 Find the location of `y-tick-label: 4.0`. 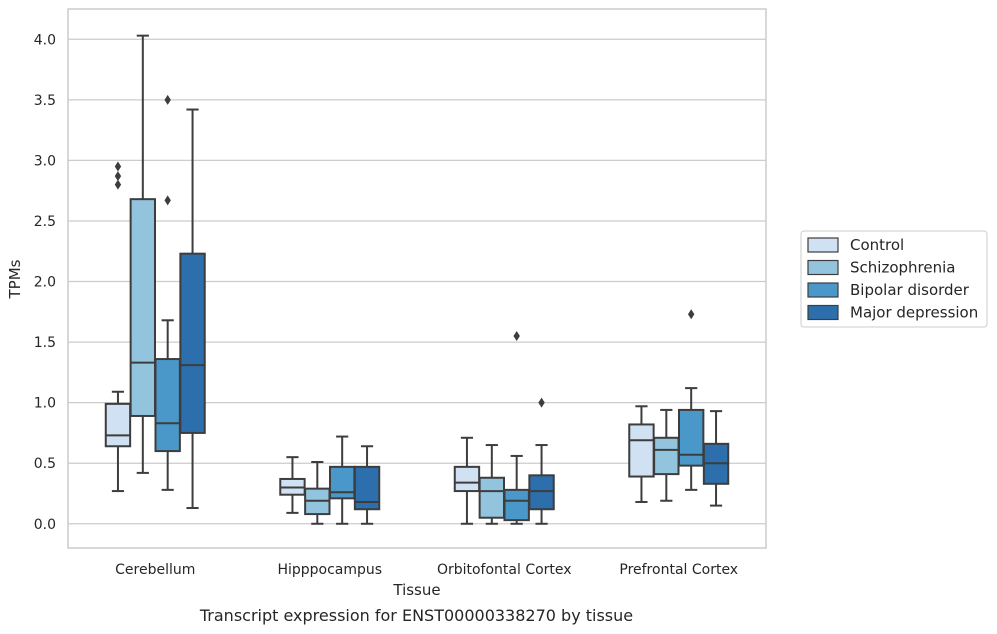

y-tick-label: 4.0 is located at coordinates (45, 40).